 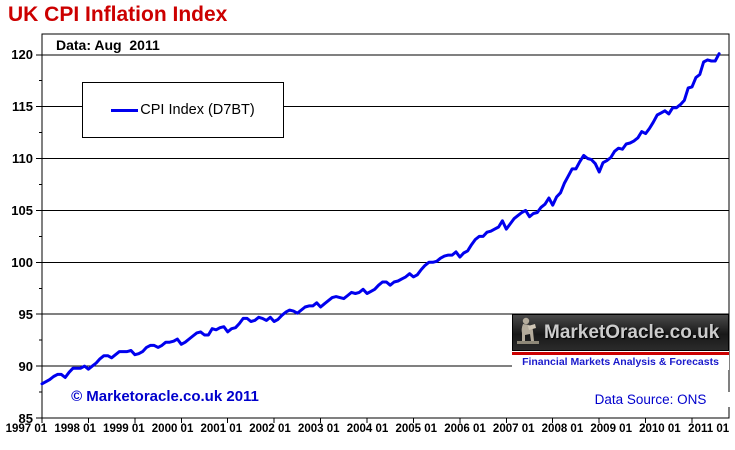 I want to click on x-tick-label-2006-01: 2006 01, so click(x=465, y=429).